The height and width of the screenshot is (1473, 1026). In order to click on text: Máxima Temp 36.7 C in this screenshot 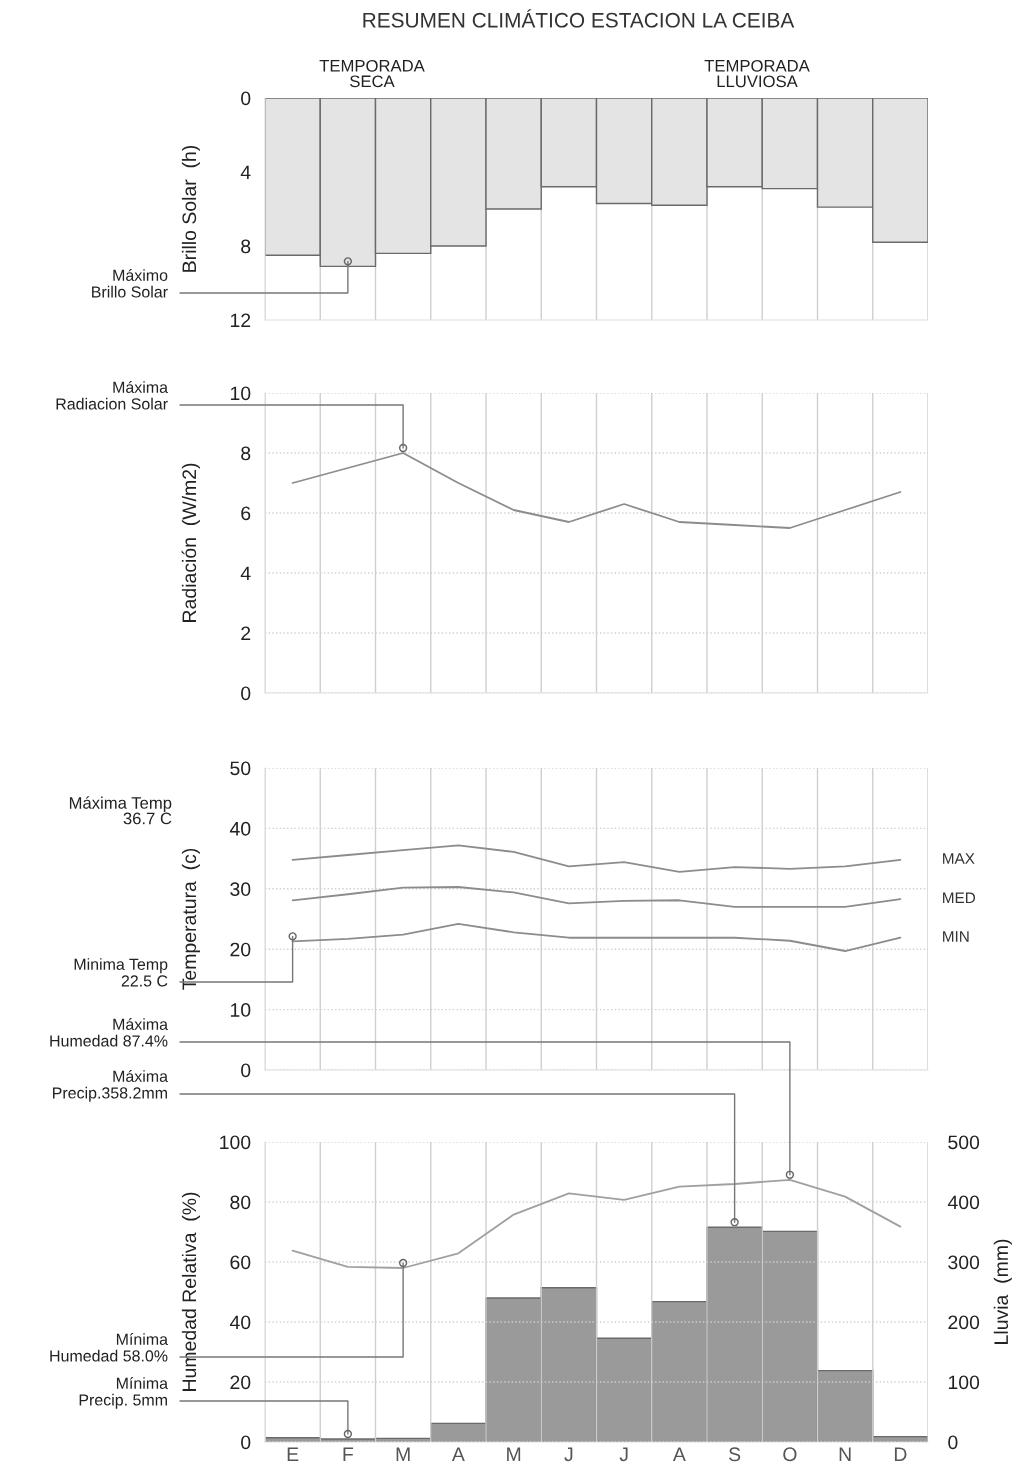, I will do `click(120, 810)`.